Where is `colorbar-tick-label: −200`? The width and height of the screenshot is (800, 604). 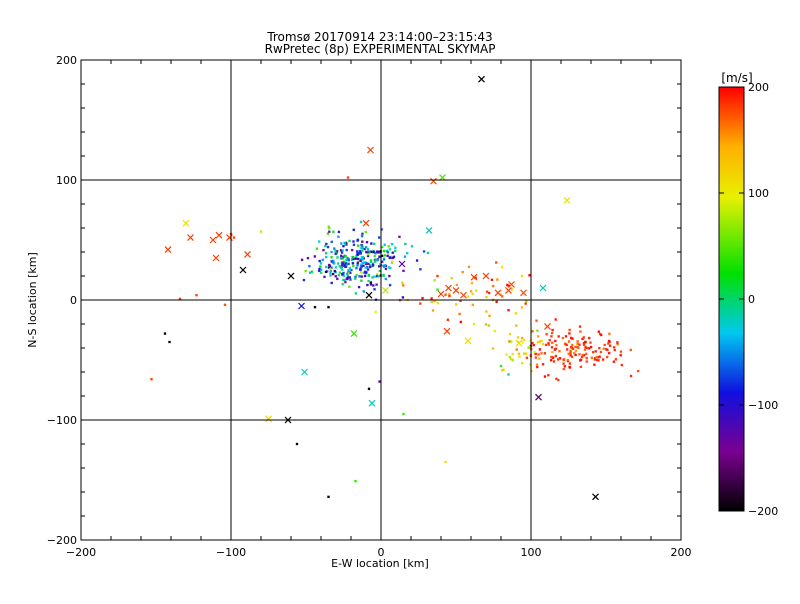 colorbar-tick-label: −200 is located at coordinates (763, 511).